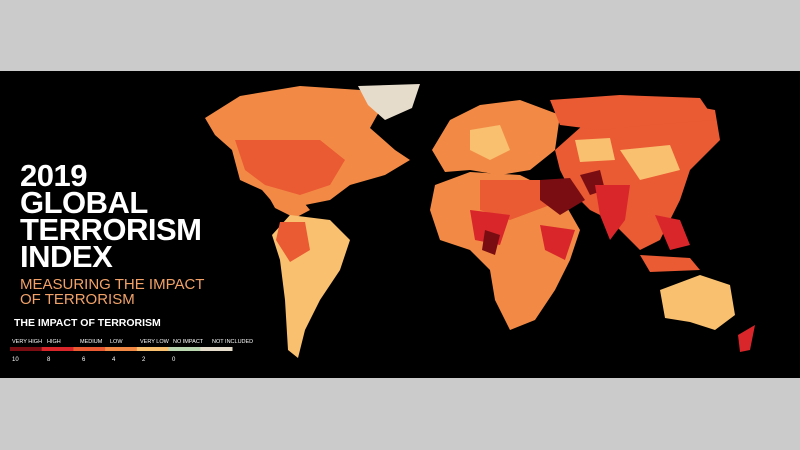 The height and width of the screenshot is (450, 800). I want to click on mexico, so click(287, 204).